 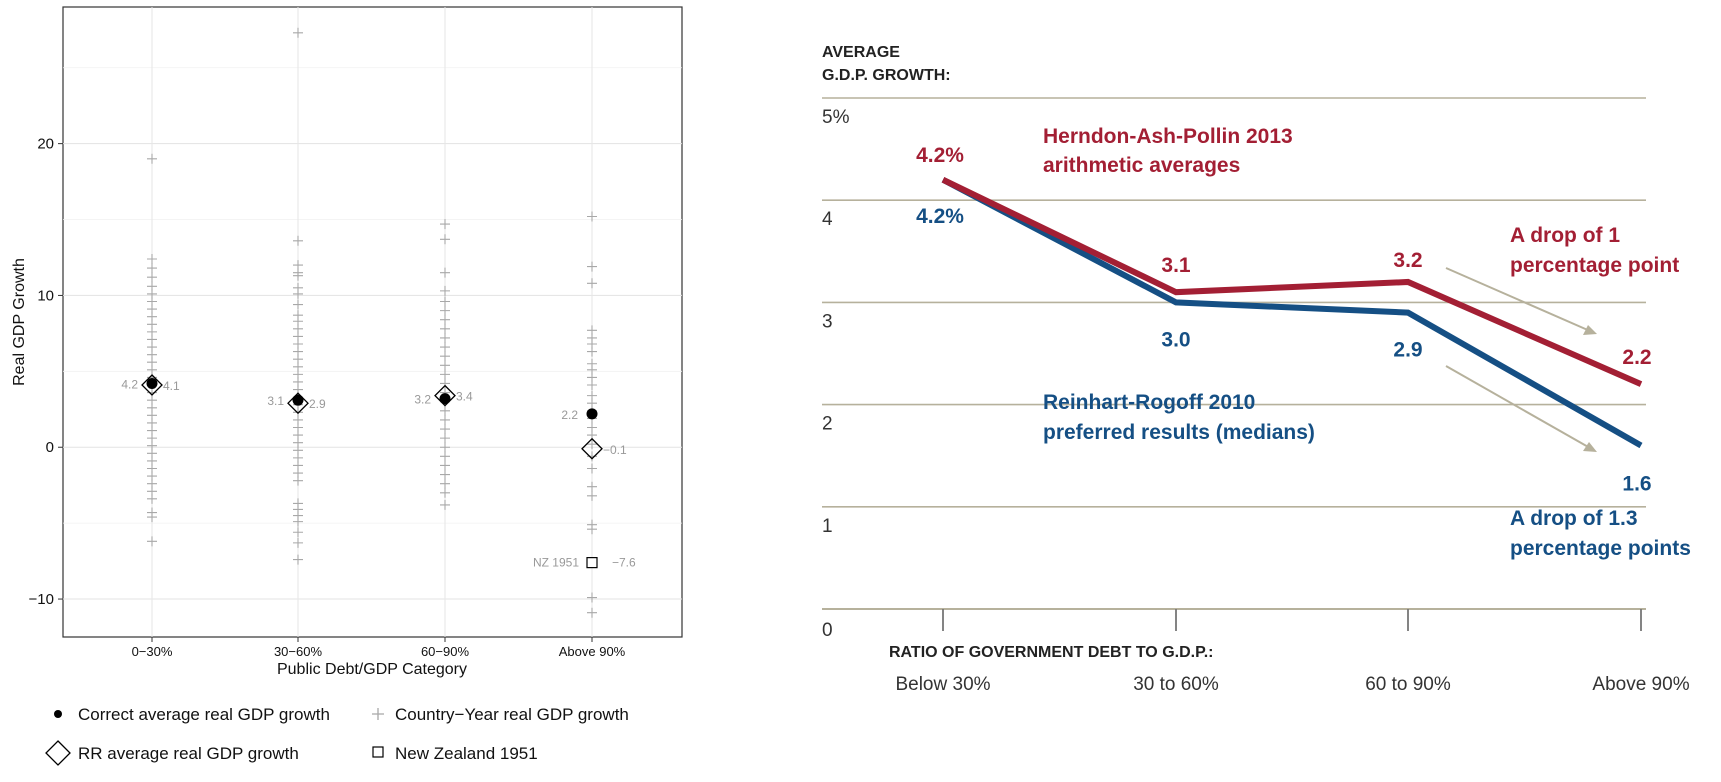 I want to click on legend-correct-label: Correct average real GDP growth, so click(x=204, y=714).